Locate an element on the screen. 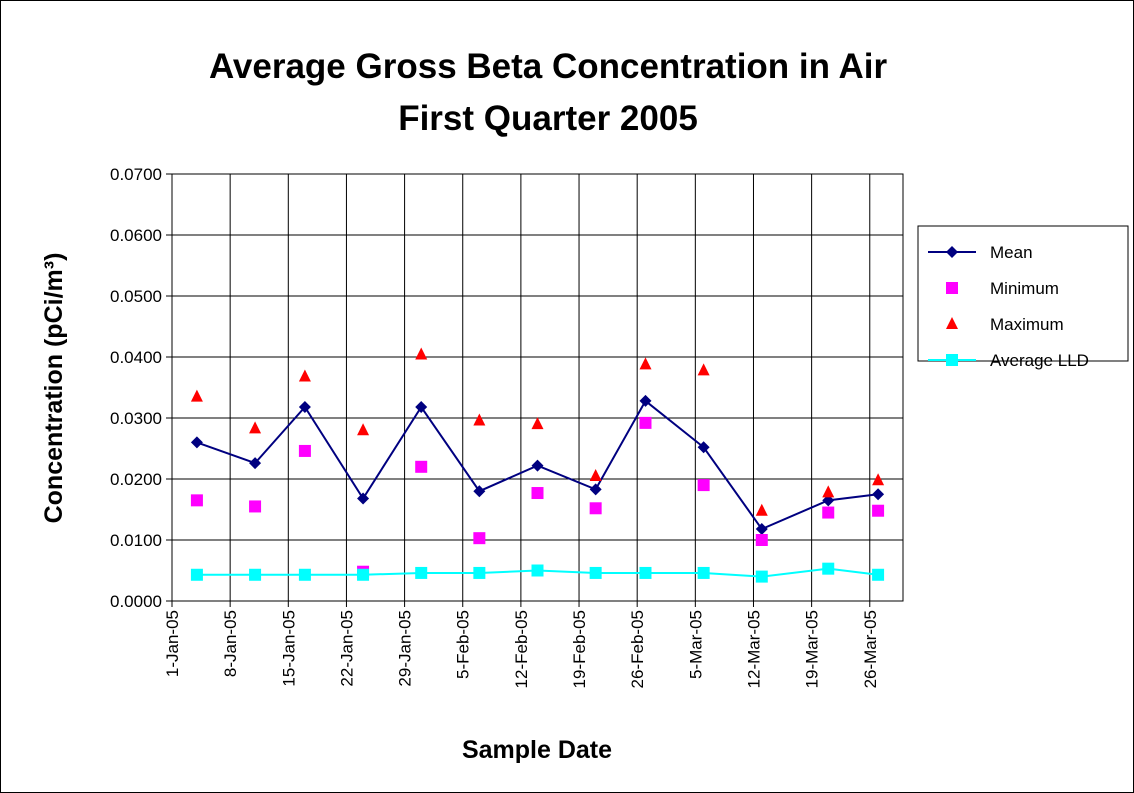 Image resolution: width=1134 pixels, height=793 pixels. legend-label: Maximum is located at coordinates (1027, 324).